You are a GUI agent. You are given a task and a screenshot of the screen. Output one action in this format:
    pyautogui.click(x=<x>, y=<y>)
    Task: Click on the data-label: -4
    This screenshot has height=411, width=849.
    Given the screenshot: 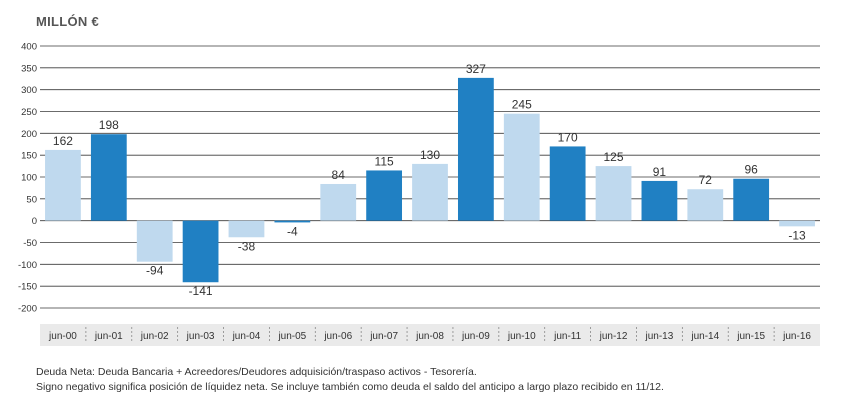 What is the action you would take?
    pyautogui.click(x=292, y=231)
    